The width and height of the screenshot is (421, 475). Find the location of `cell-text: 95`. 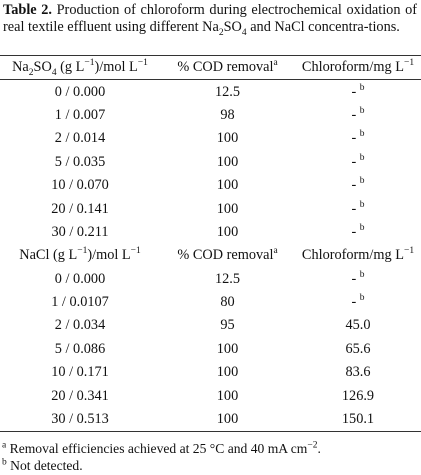

cell-text: 95 is located at coordinates (227, 325).